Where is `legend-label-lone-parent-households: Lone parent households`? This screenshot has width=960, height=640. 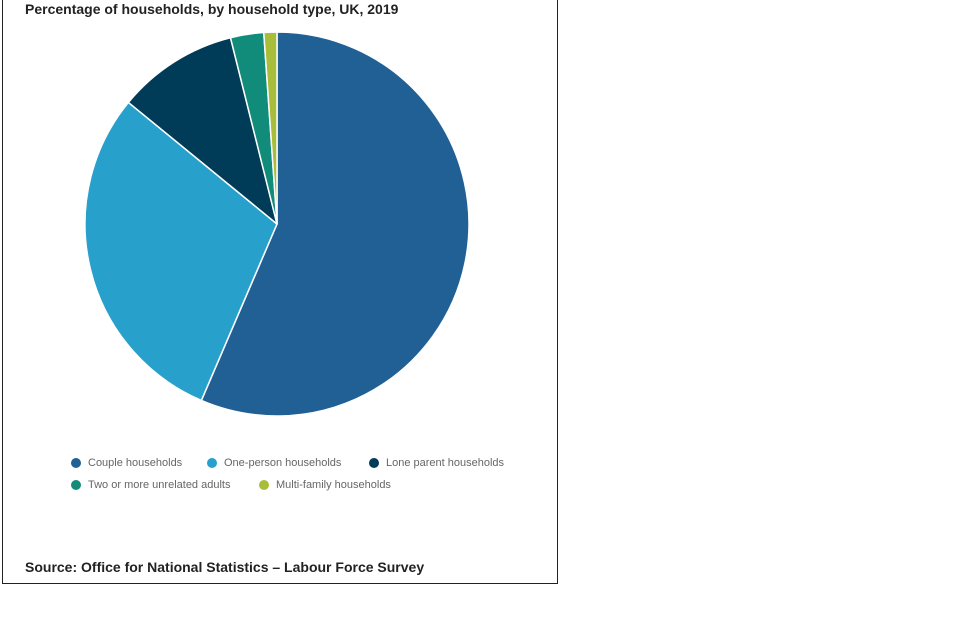
legend-label-lone-parent-households: Lone parent households is located at coordinates (445, 463).